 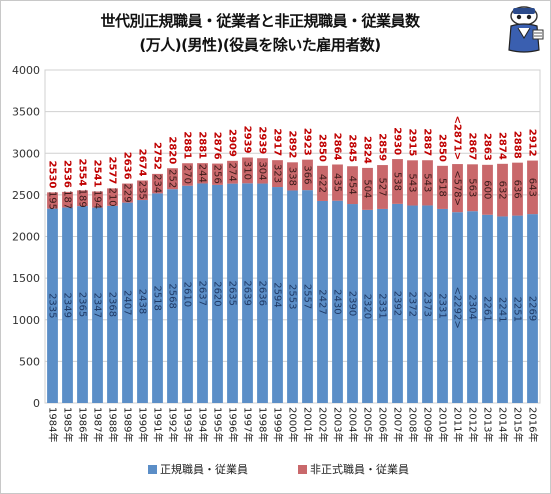 I want to click on data-label-regular: 2610, so click(x=187, y=294).